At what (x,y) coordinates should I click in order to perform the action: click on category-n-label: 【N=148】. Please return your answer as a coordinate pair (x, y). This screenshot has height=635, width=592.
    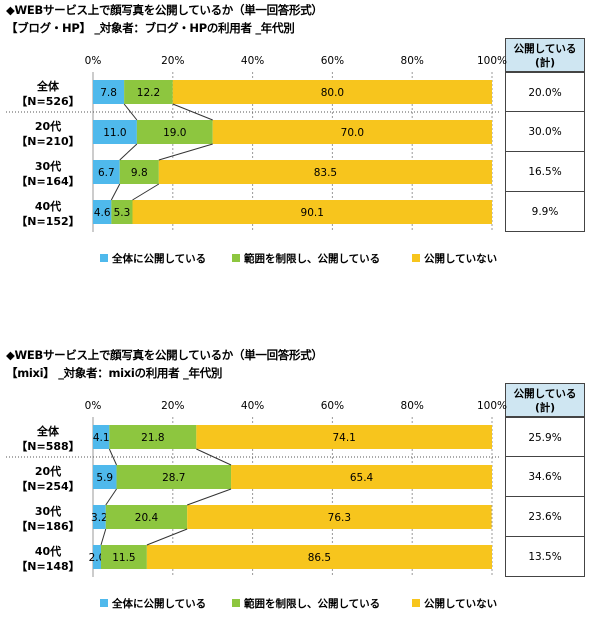
    Looking at the image, I should click on (47, 566).